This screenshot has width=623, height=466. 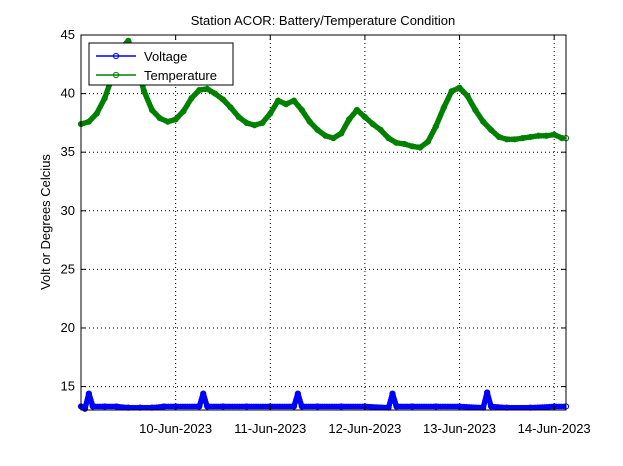 What do you see at coordinates (554, 428) in the screenshot?
I see `x-tick-label: 14-Jun-2023` at bounding box center [554, 428].